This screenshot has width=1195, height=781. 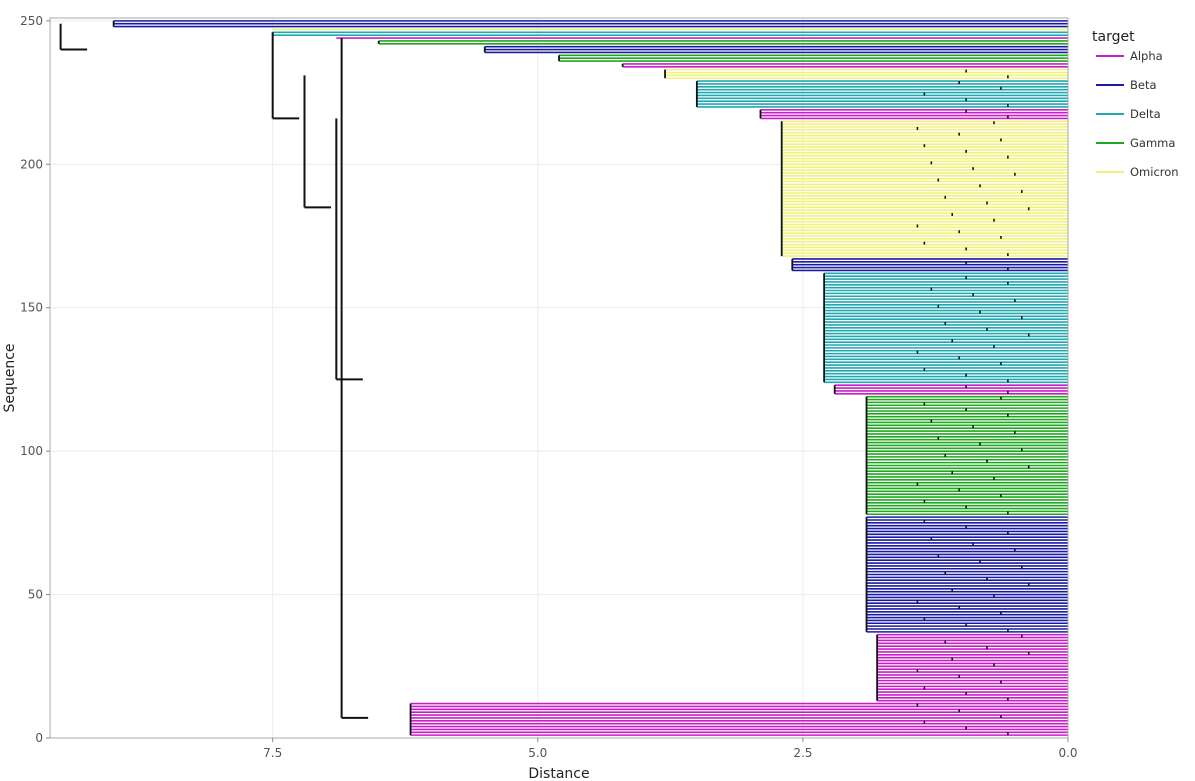 What do you see at coordinates (802, 753) in the screenshot?
I see `x-tick-label: 2.5` at bounding box center [802, 753].